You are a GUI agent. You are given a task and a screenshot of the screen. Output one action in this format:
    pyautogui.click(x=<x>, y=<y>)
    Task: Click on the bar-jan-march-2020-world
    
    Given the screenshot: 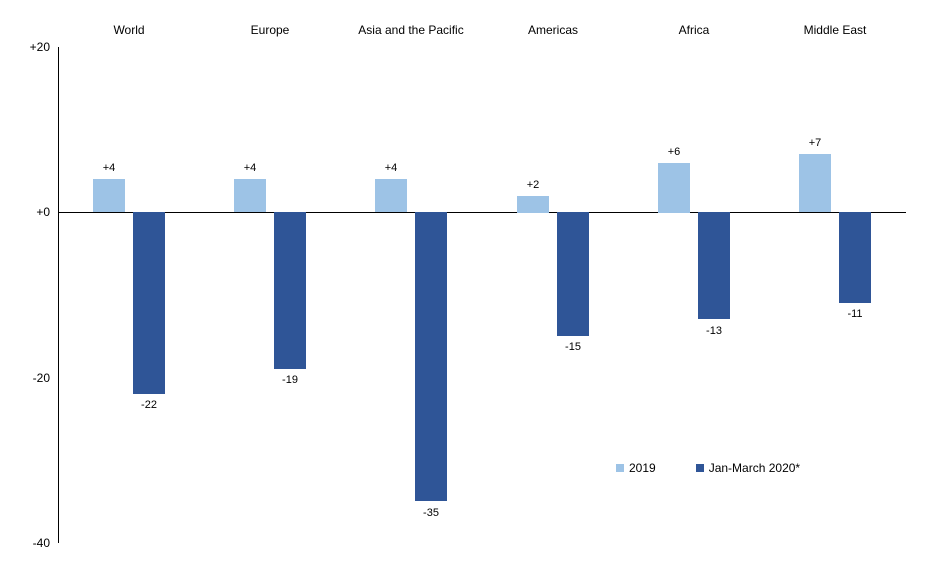 What is the action you would take?
    pyautogui.click(x=149, y=303)
    